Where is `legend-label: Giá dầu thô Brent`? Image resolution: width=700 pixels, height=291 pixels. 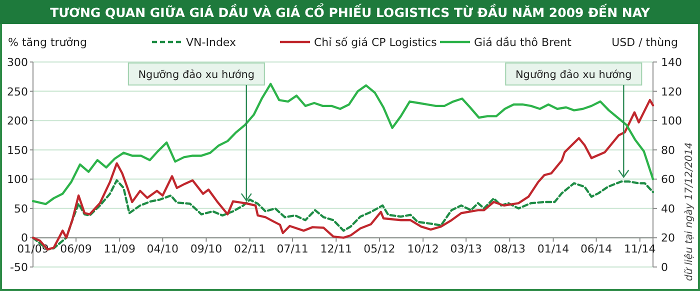
legend-label: Giá dầu thô Brent is located at coordinates (523, 42).